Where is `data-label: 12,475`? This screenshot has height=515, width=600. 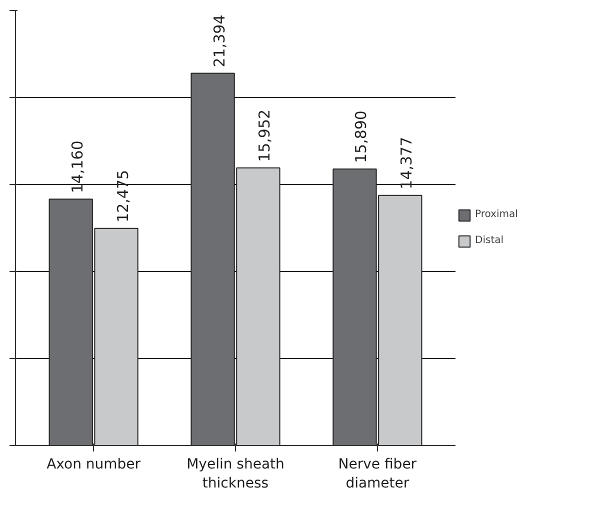
data-label: 12,475 is located at coordinates (123, 196).